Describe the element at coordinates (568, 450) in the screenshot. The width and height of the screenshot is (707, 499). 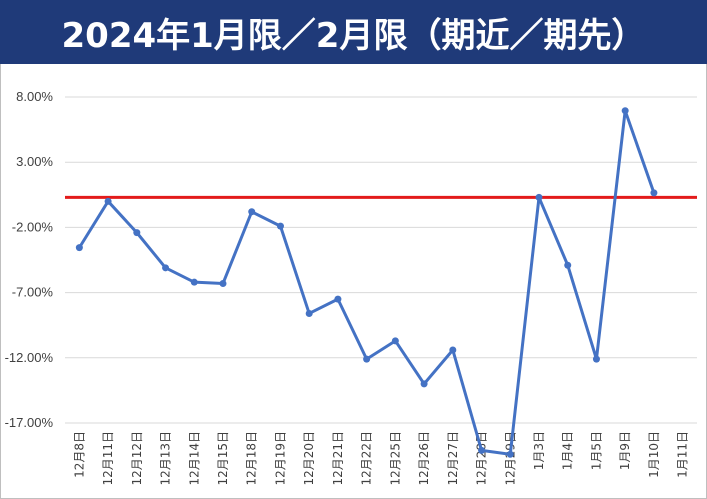
I see `x-tick-label: 1月4日` at that location.